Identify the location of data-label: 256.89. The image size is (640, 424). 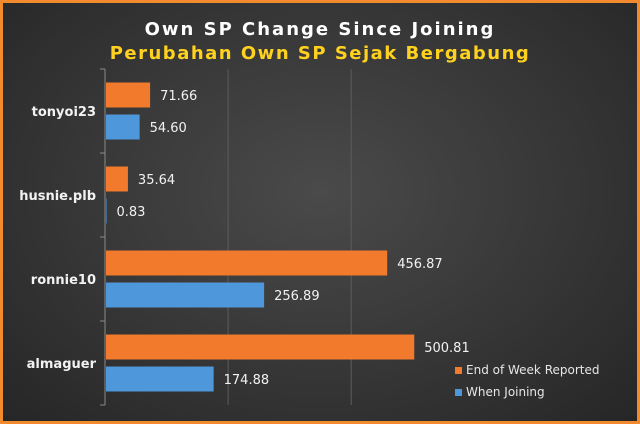
(297, 296).